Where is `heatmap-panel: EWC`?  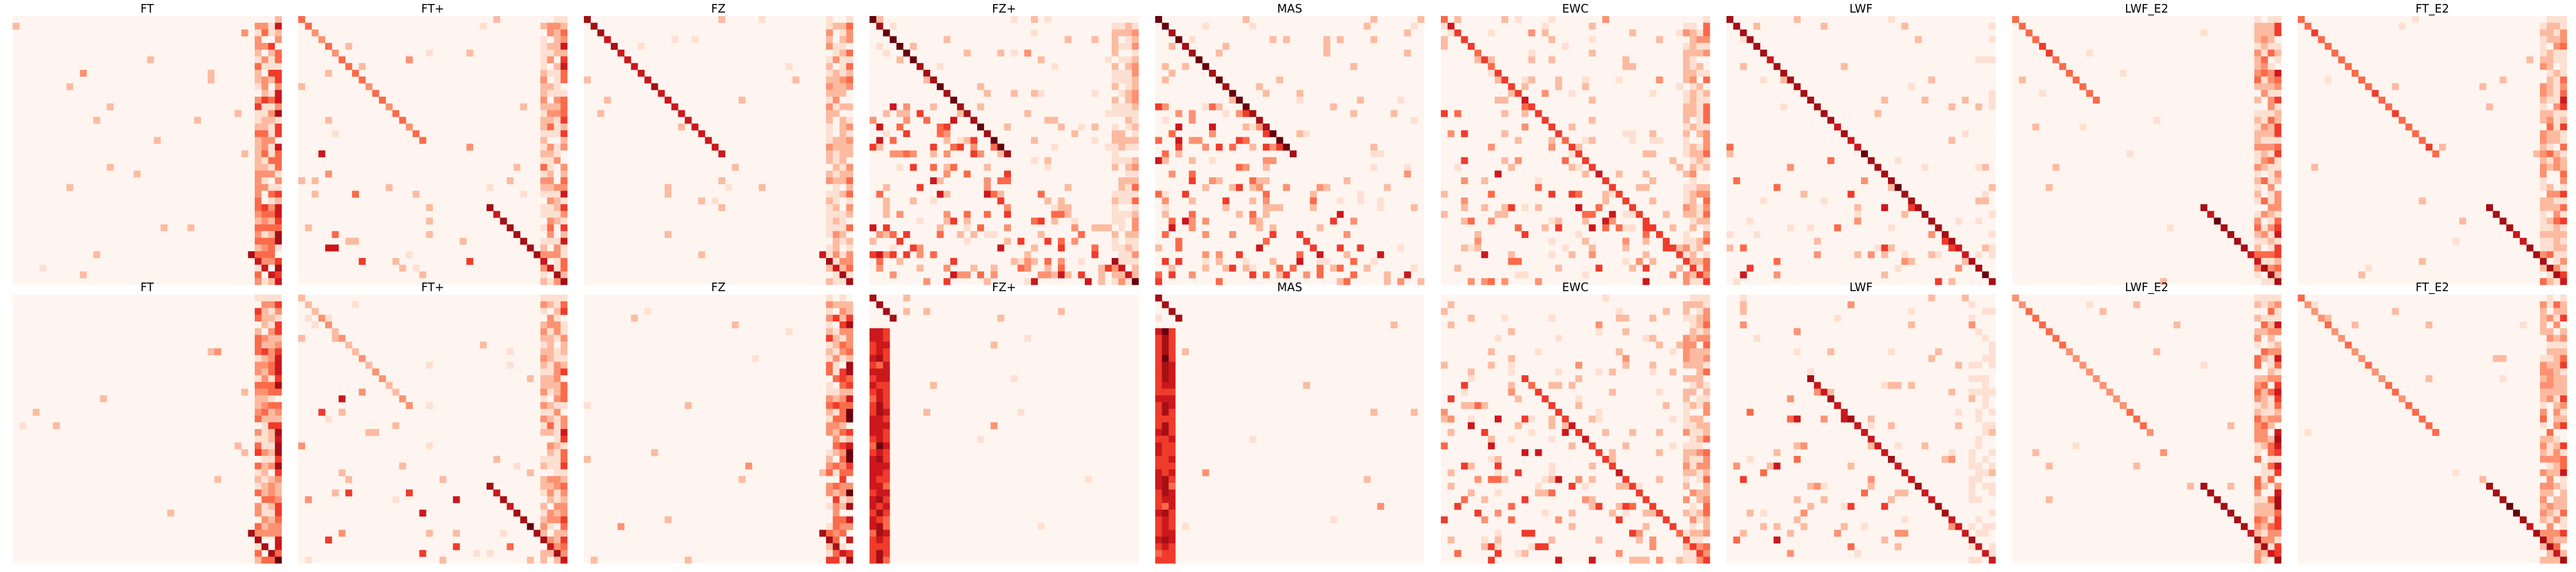 heatmap-panel: EWC is located at coordinates (1575, 422).